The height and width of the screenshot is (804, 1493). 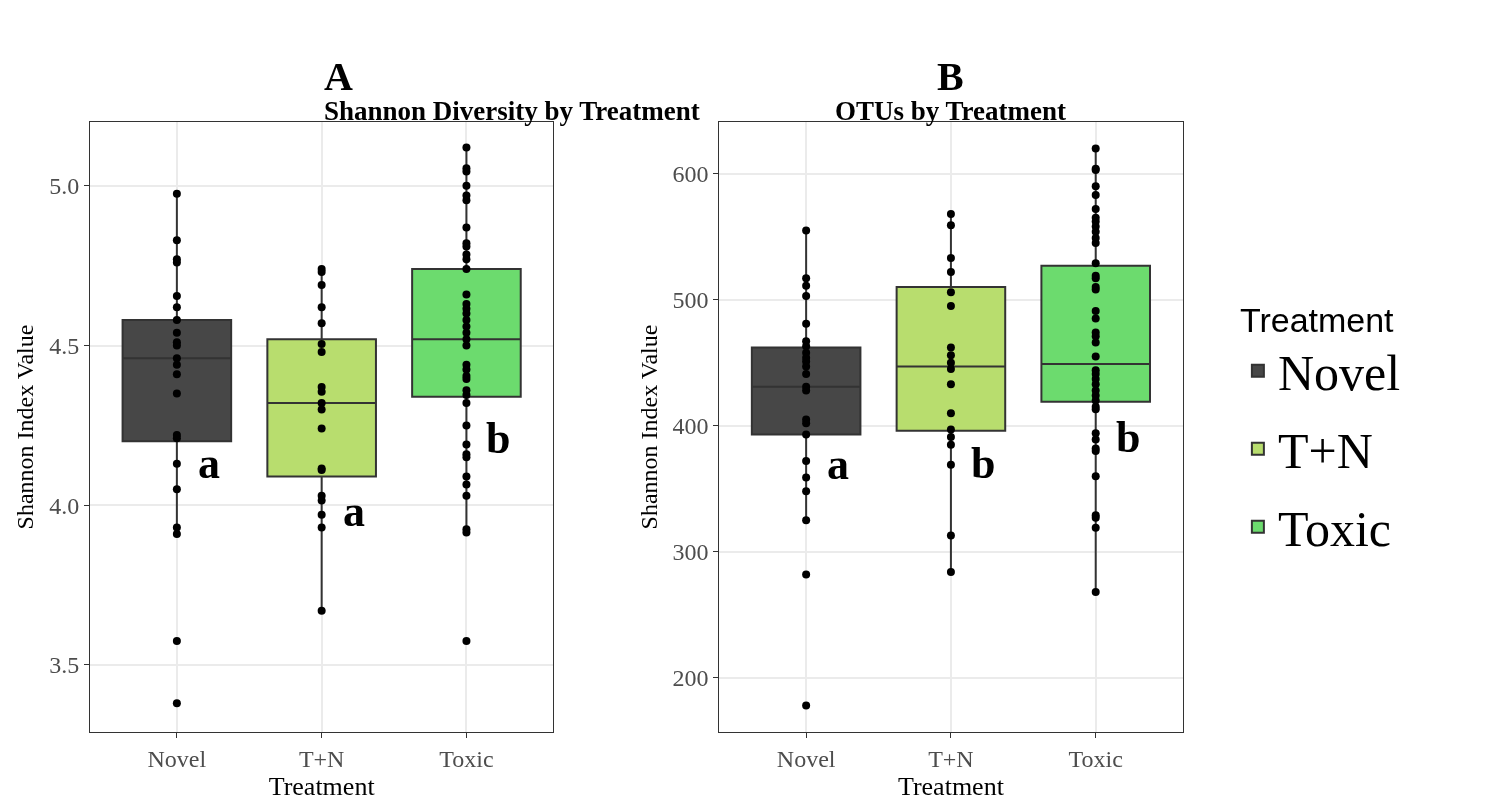 What do you see at coordinates (1334, 529) in the screenshot?
I see `legend-label: Toxic` at bounding box center [1334, 529].